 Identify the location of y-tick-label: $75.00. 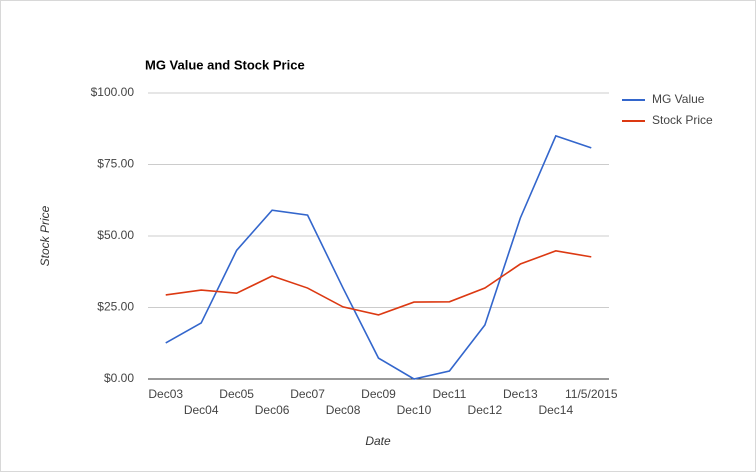
(115, 164).